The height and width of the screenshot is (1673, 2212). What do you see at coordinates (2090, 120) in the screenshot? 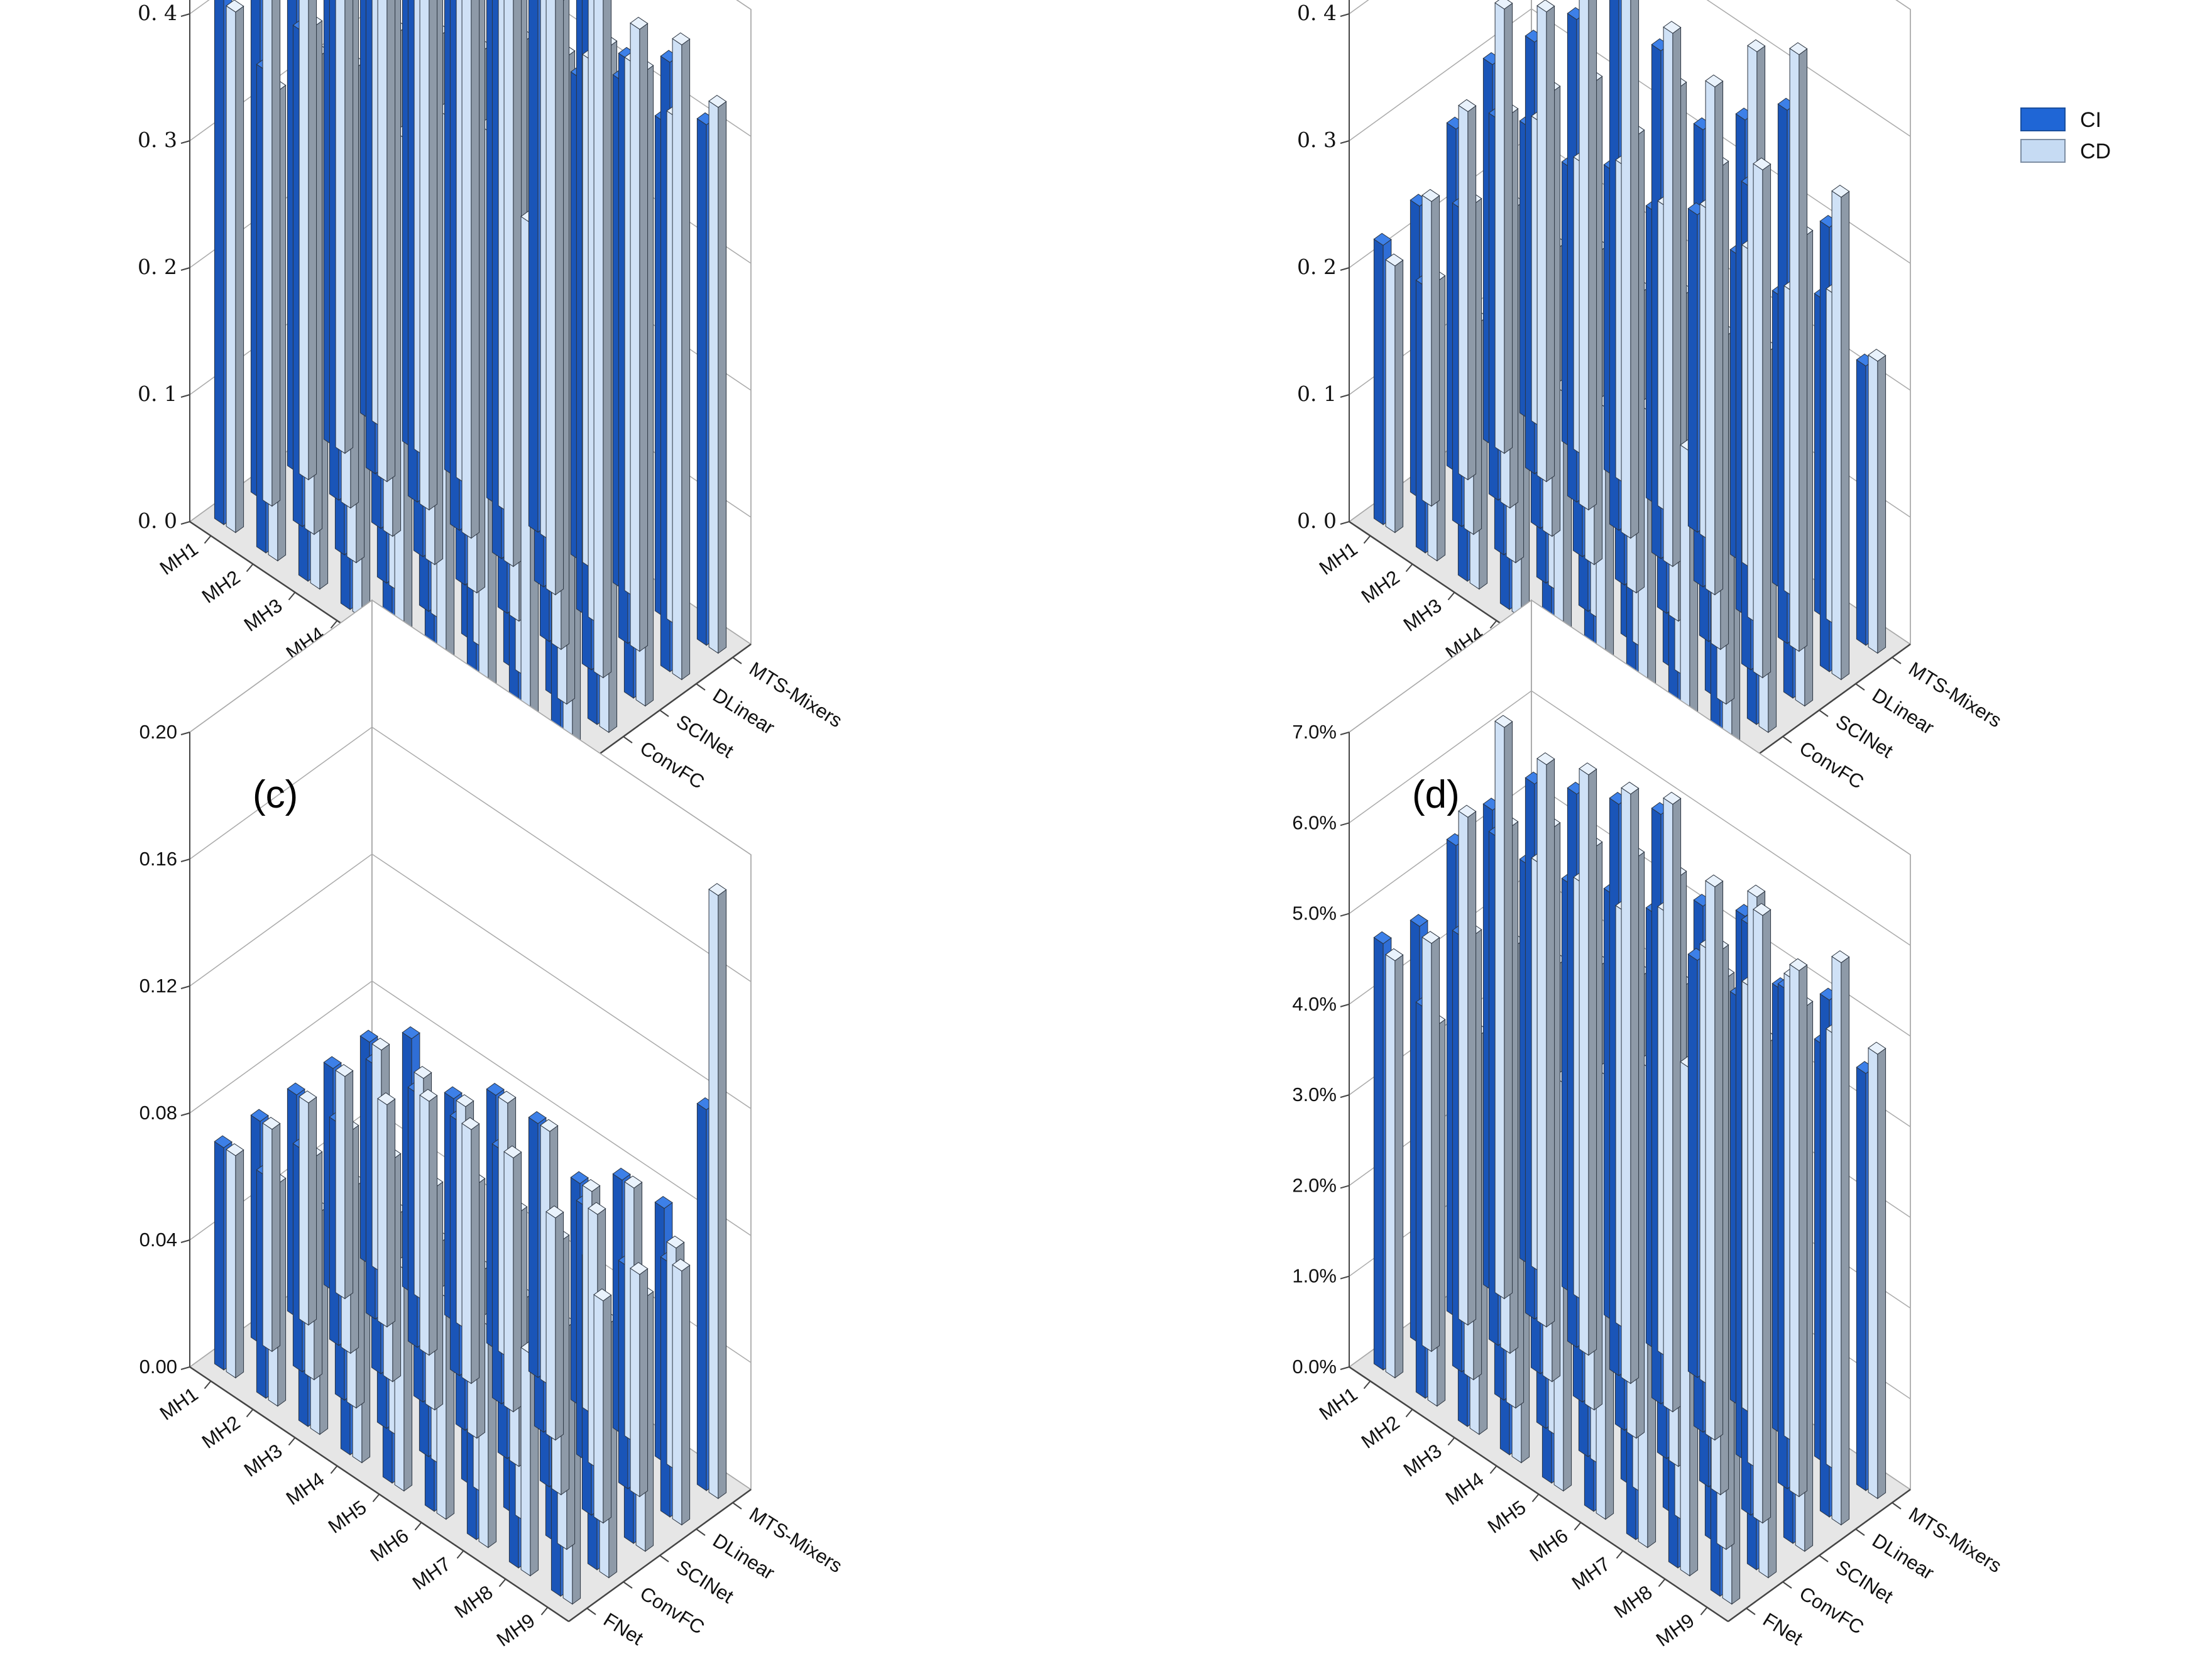
I see `legend-label-ci: CI` at bounding box center [2090, 120].